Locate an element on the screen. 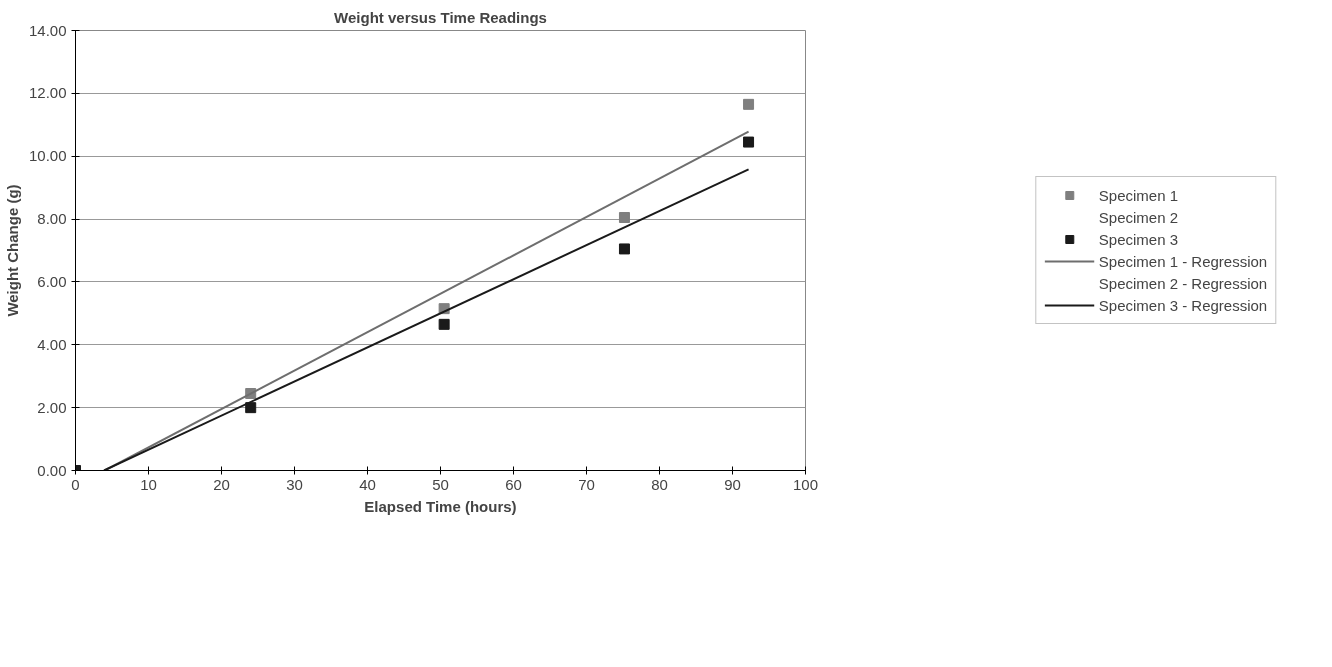 Image resolution: width=1332 pixels, height=667 pixels. y-tick-label: 6.00 is located at coordinates (52, 281).